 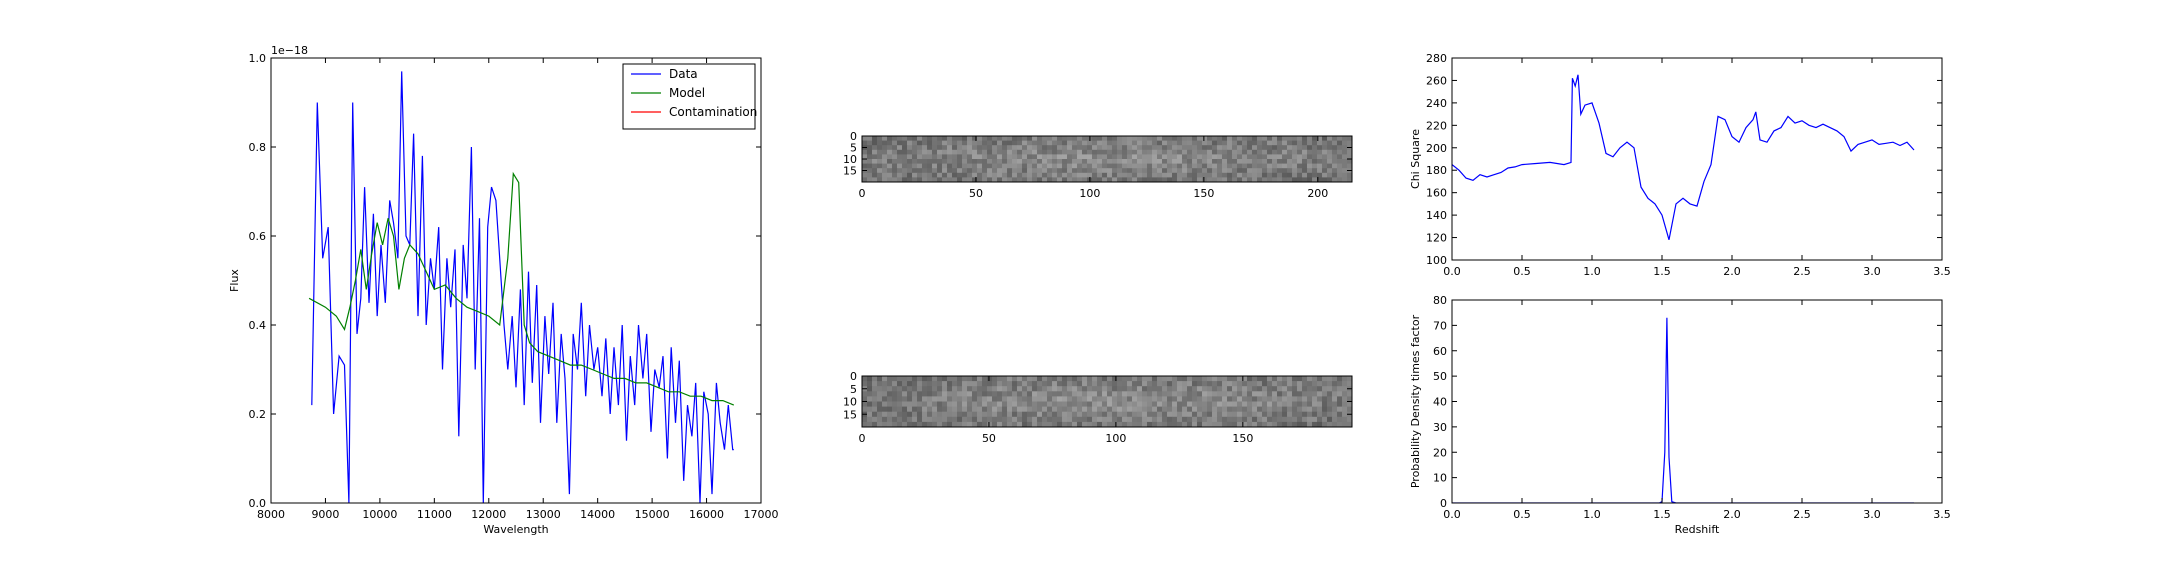 What do you see at coordinates (1317, 193) in the screenshot?
I see `x-tick-label: 200` at bounding box center [1317, 193].